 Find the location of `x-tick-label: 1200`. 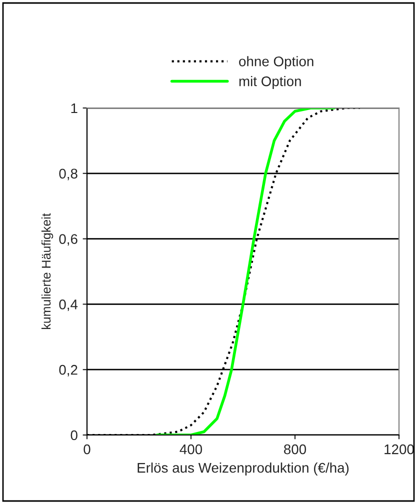

x-tick-label: 1200 is located at coordinates (399, 449).